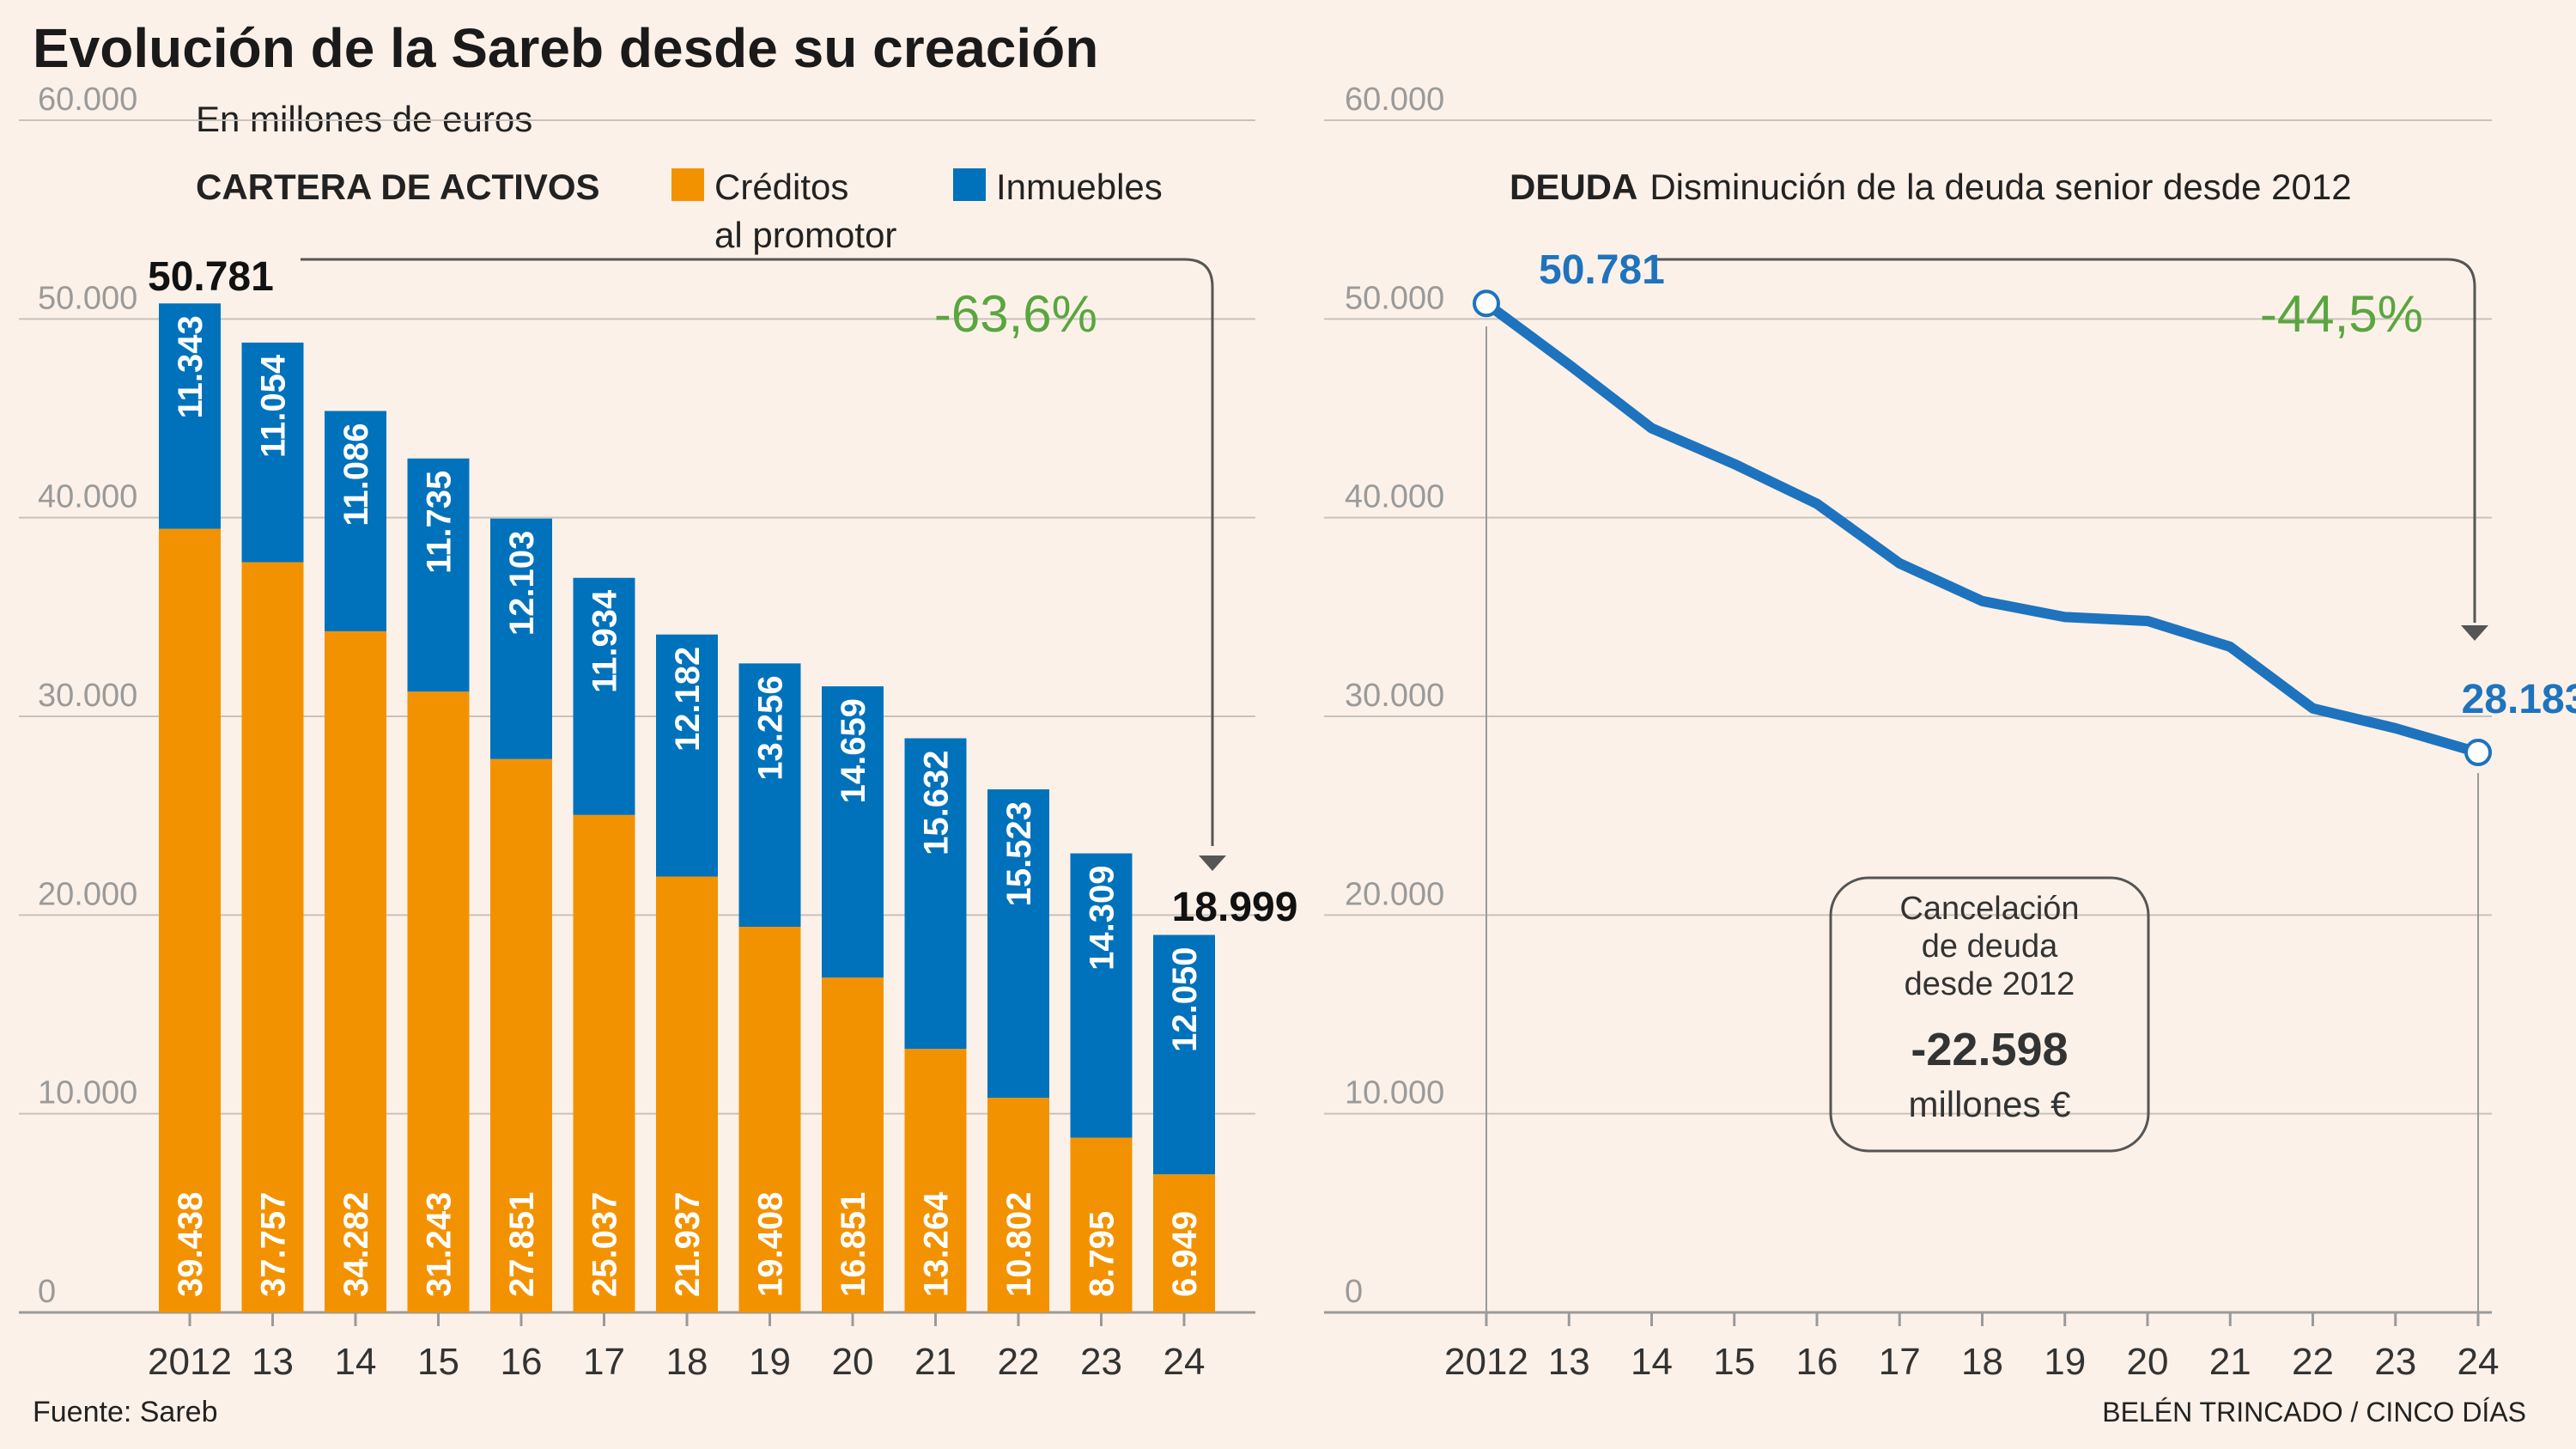  I want to click on left-x-tick-label: 20, so click(853, 1362).